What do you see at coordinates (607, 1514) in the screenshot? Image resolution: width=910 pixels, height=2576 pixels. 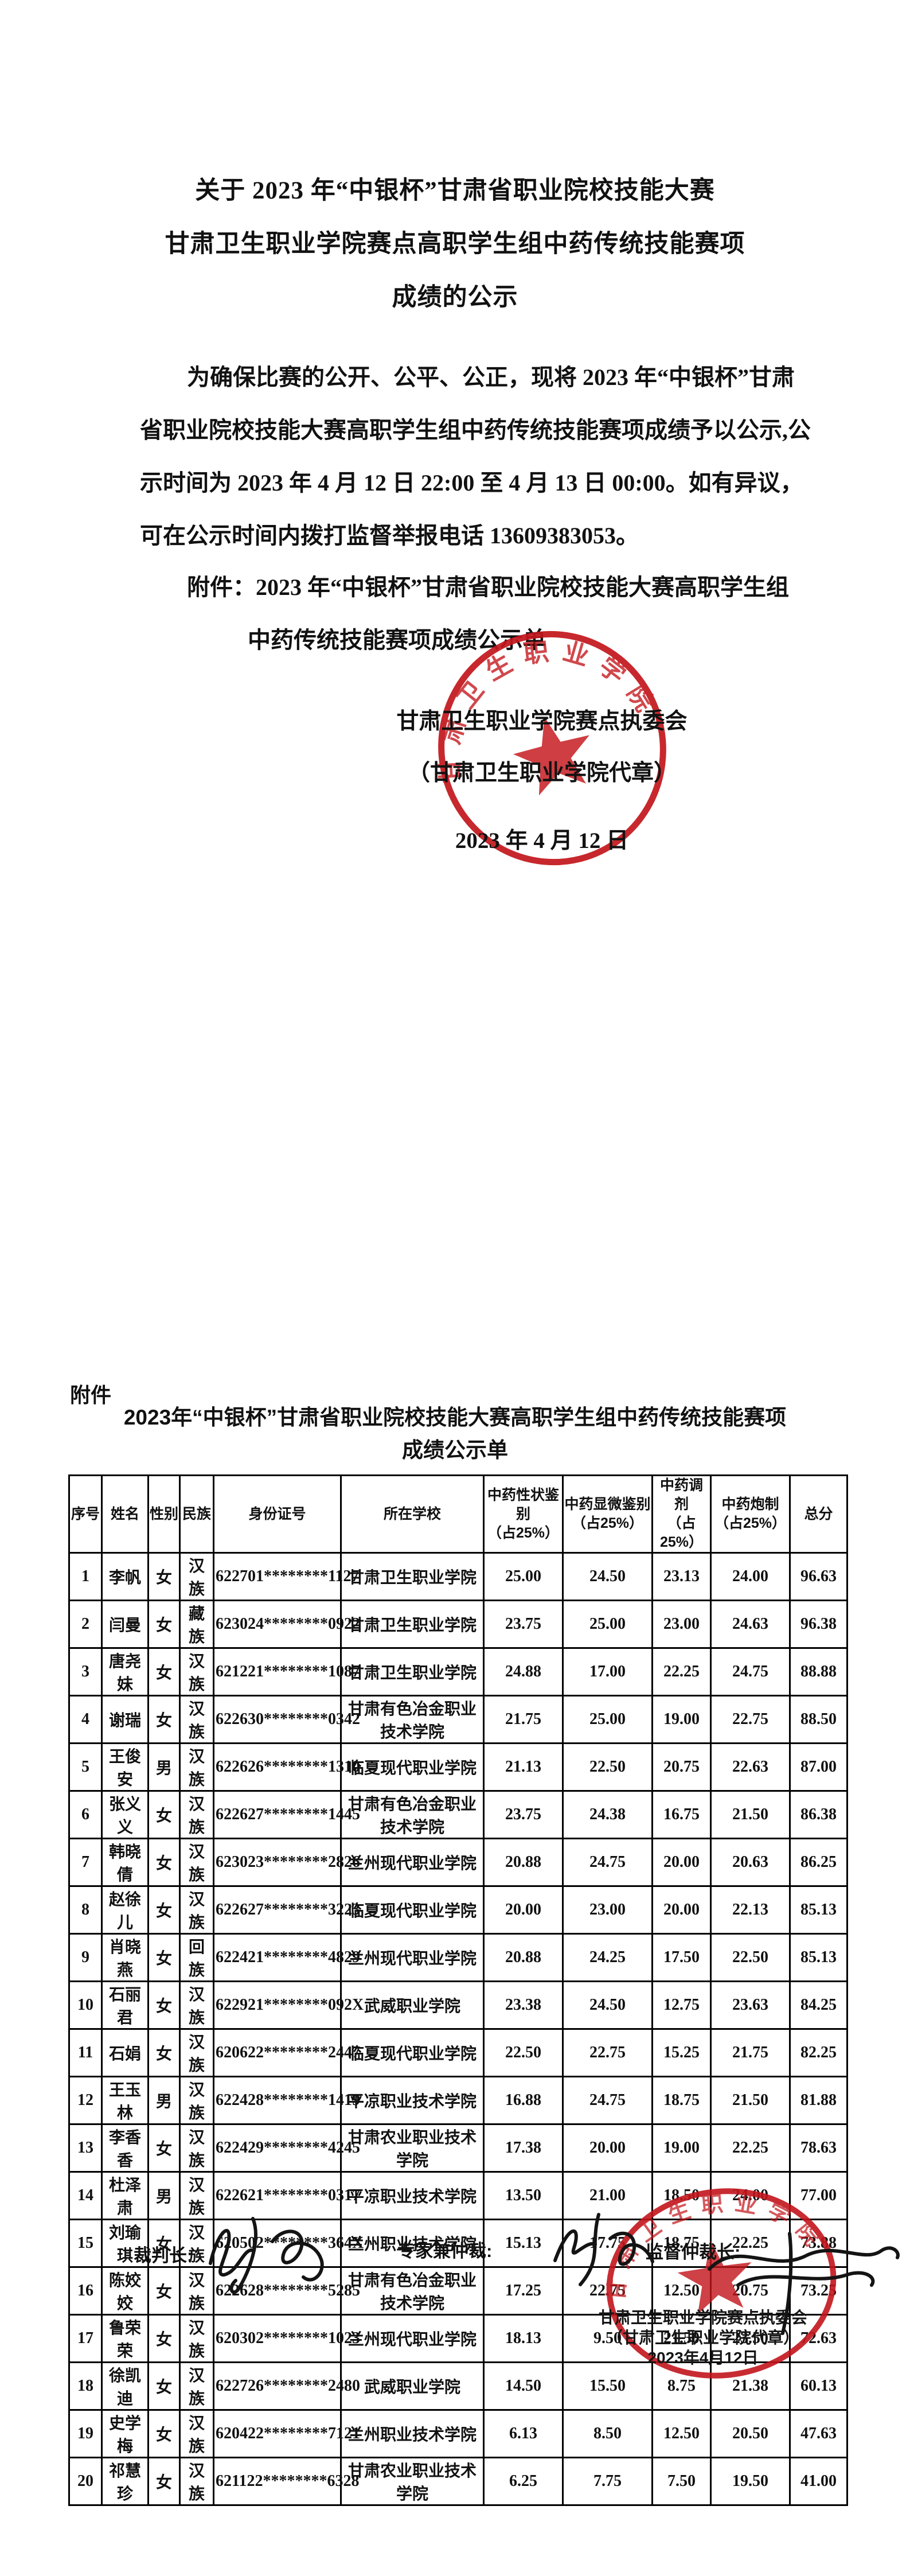 I see `column-header-score-microscopic: 中药显微鉴别 （占25%）` at bounding box center [607, 1514].